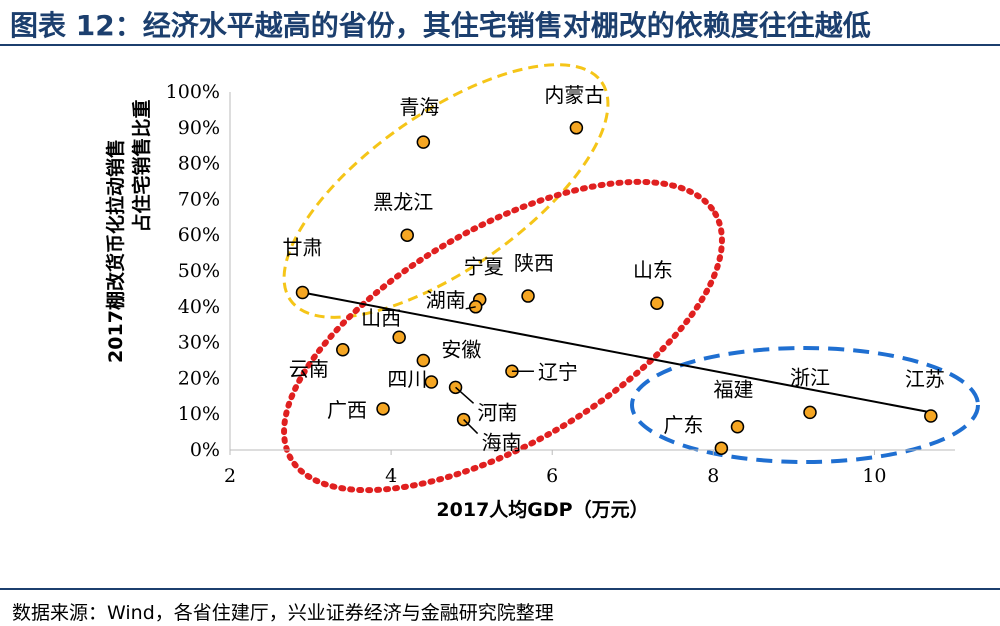  What do you see at coordinates (534, 263) in the screenshot?
I see `point-label: 陕西` at bounding box center [534, 263].